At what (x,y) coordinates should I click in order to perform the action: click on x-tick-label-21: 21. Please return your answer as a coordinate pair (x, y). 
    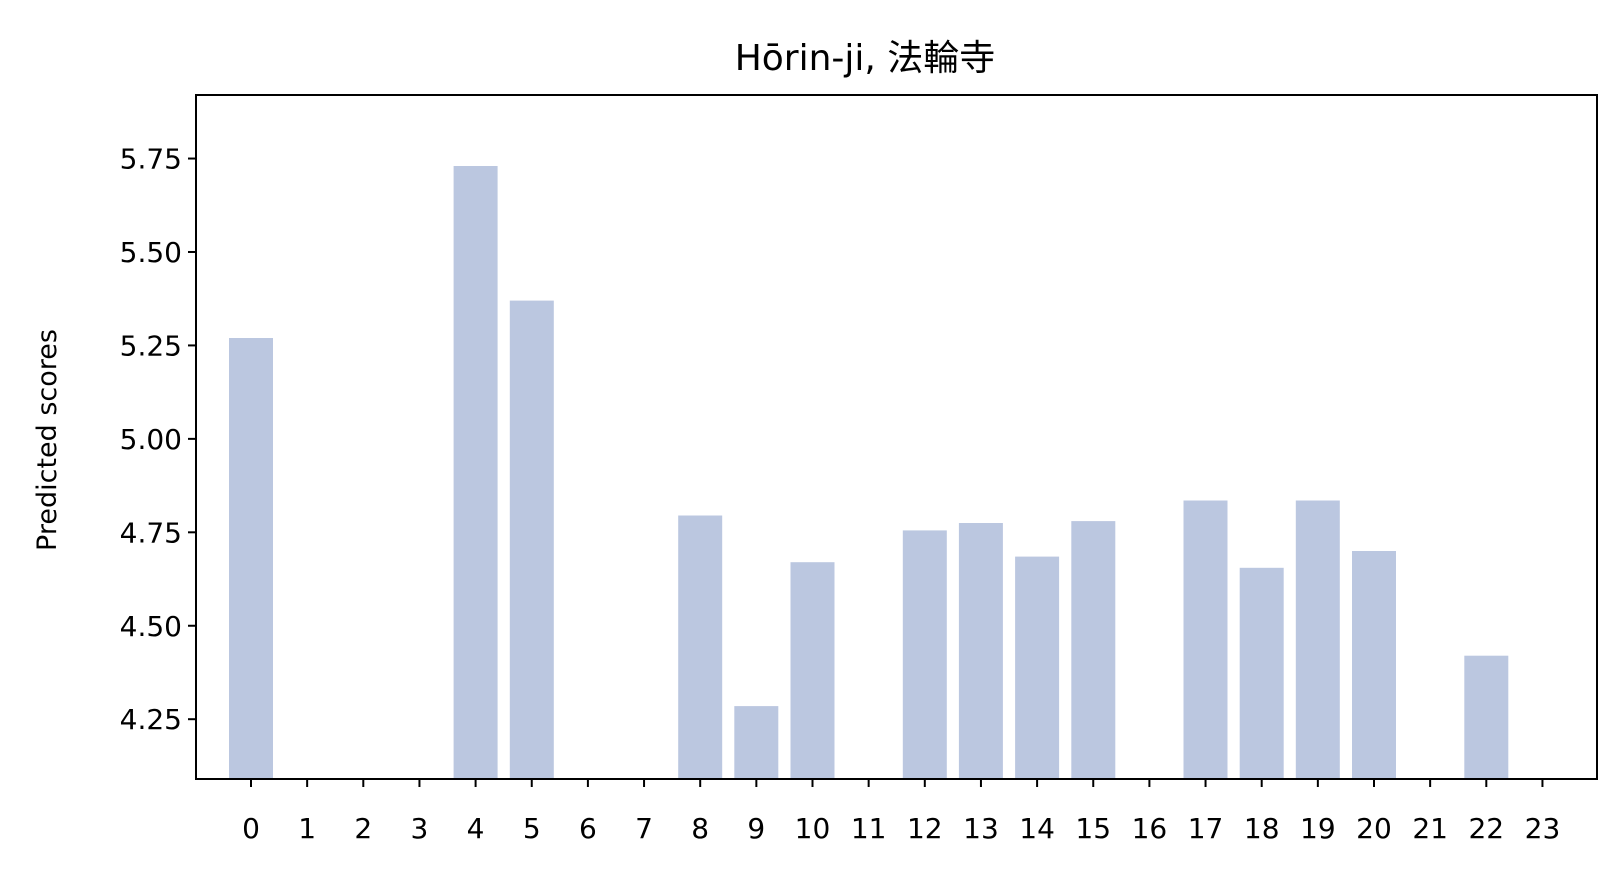
    Looking at the image, I should click on (1430, 828).